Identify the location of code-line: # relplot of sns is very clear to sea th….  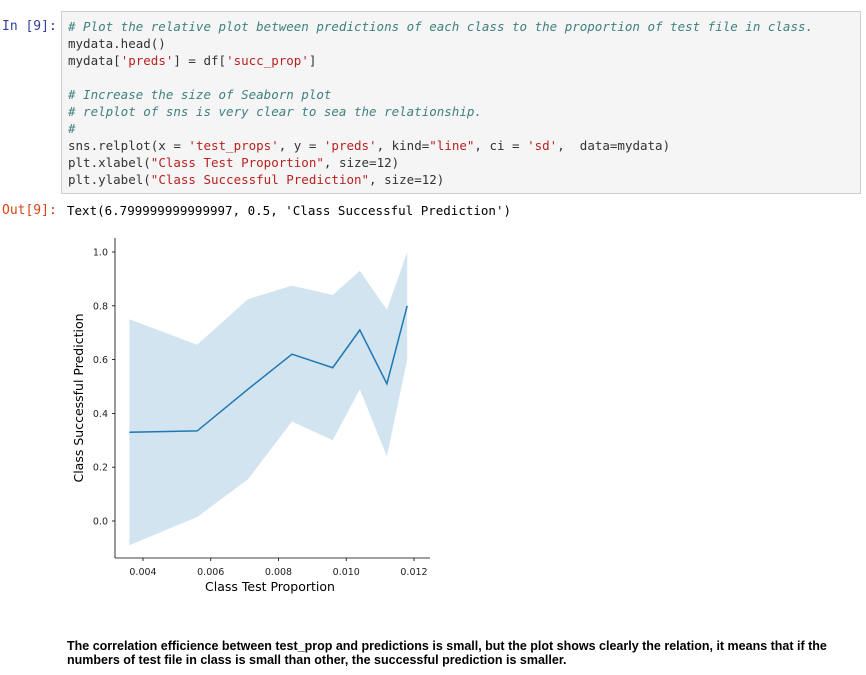
(275, 111).